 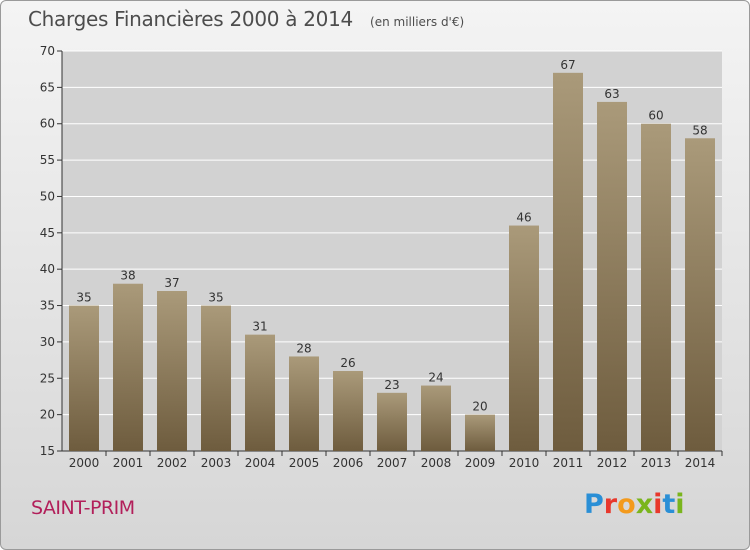 I want to click on y-tick-label: 25, so click(x=47, y=378).